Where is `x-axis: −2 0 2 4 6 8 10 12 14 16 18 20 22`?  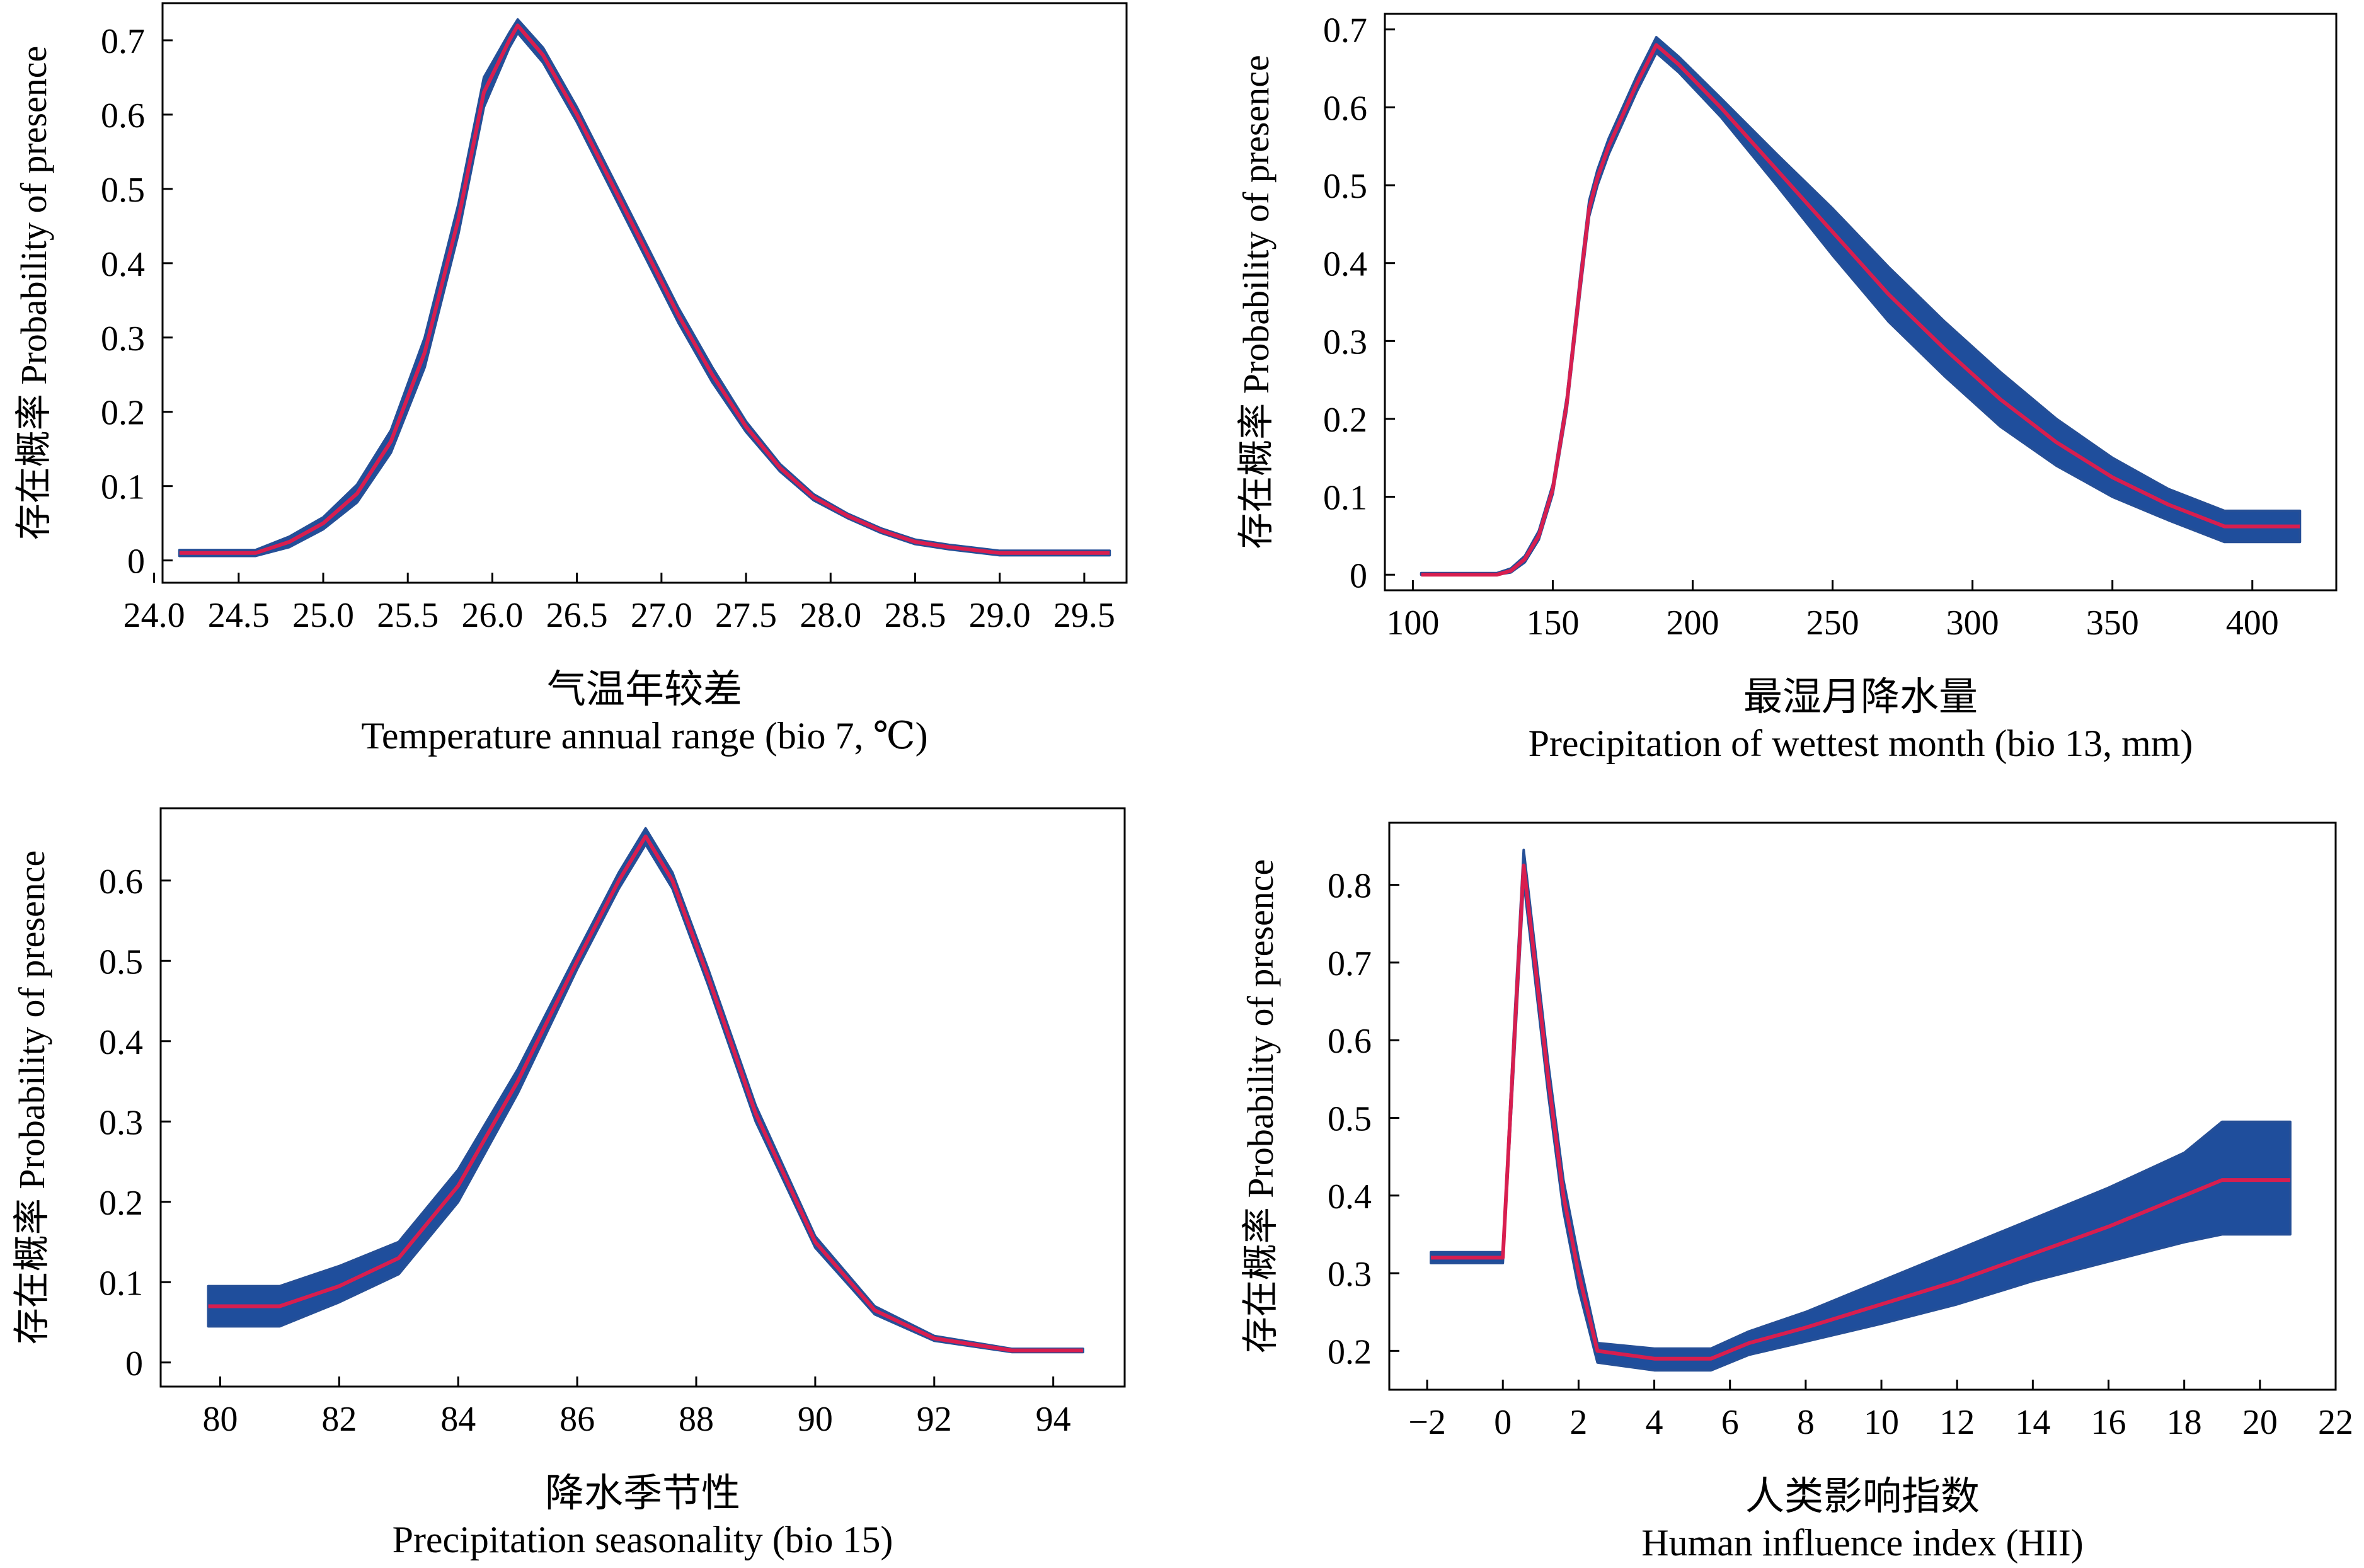 x-axis: −2 0 2 4 6 8 10 12 14 16 18 20 22 is located at coordinates (1880, 1411).